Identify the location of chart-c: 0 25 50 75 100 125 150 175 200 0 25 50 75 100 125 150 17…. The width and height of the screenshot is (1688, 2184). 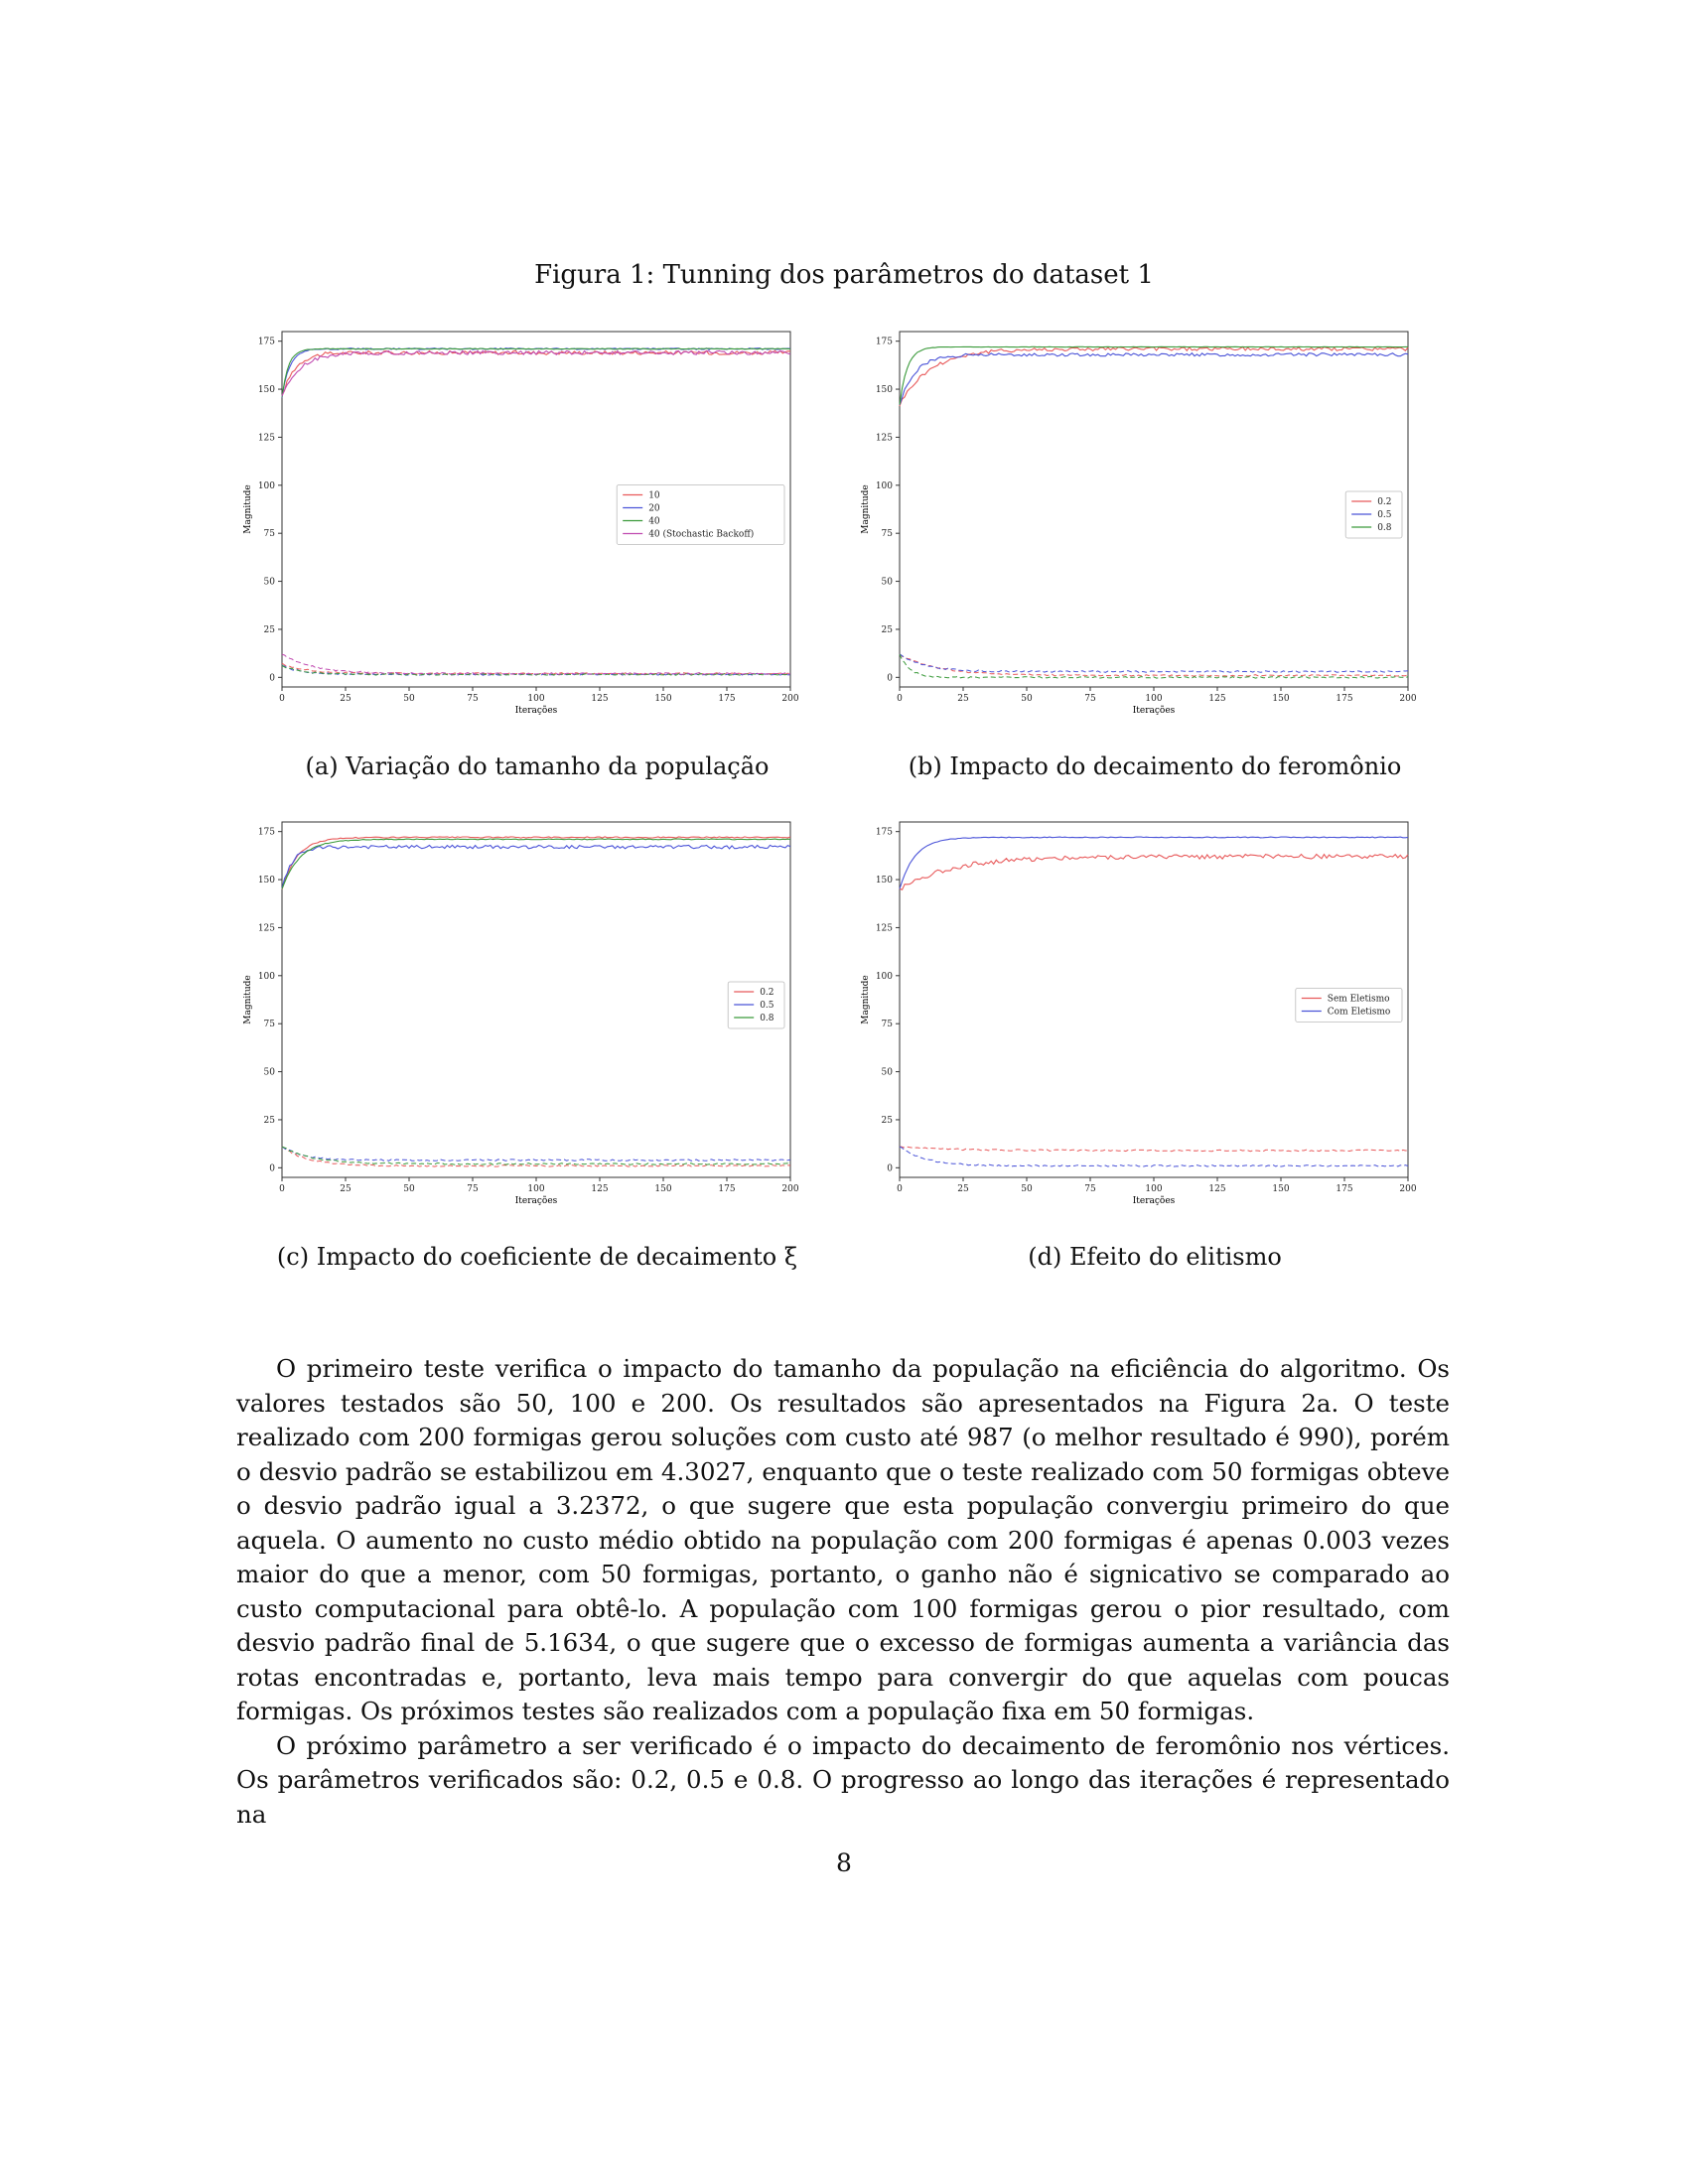
(518, 1012).